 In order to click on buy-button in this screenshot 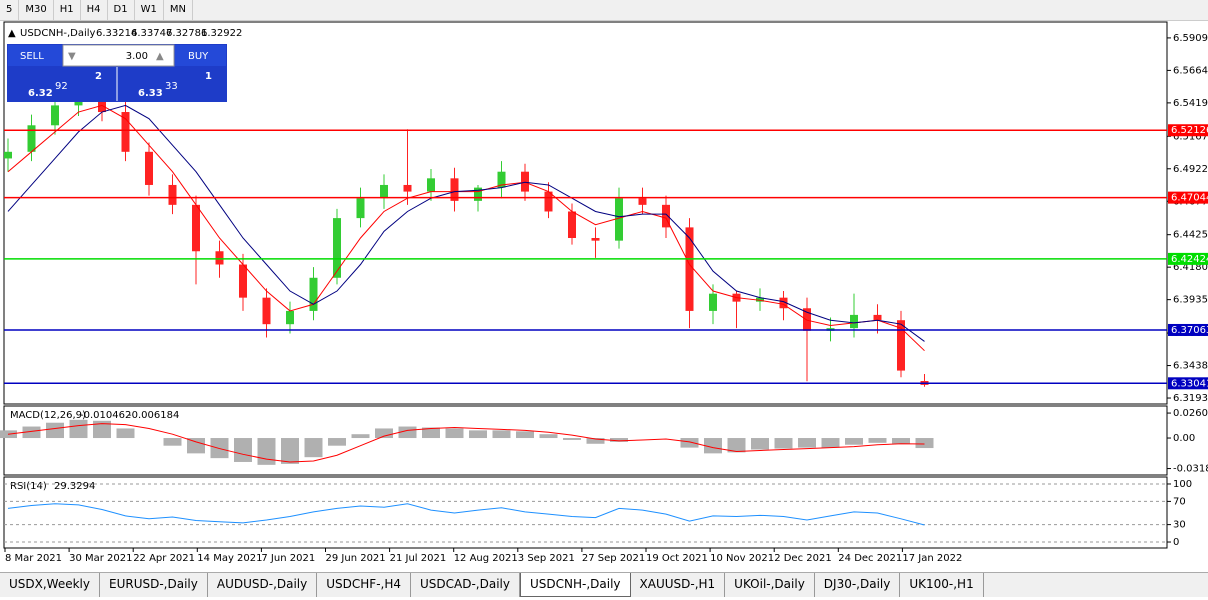, I will do `click(200, 55)`.